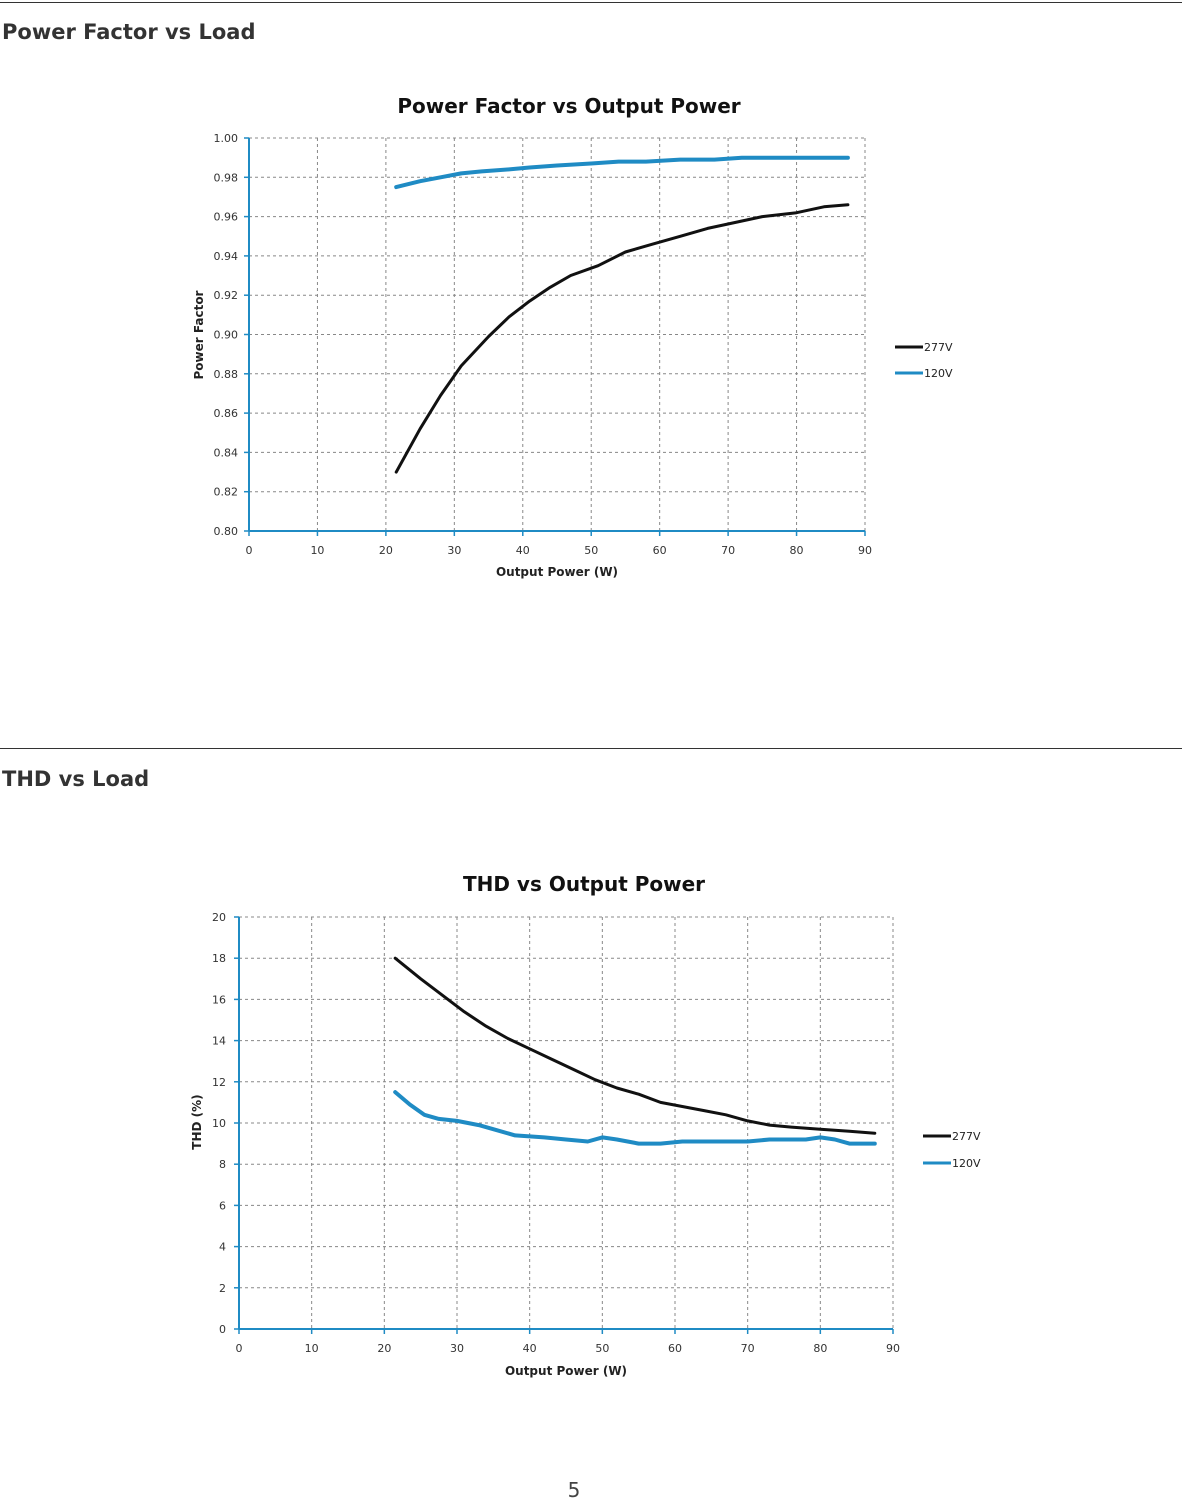 The height and width of the screenshot is (1502, 1182). I want to click on chart-title: Power Factor vs Output Power, so click(568, 106).